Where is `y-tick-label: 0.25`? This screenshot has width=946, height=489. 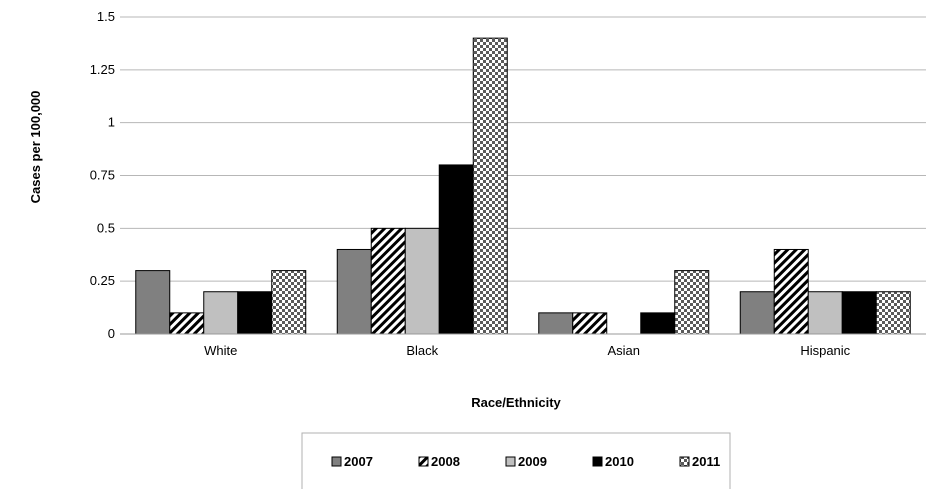 y-tick-label: 0.25 is located at coordinates (102, 280).